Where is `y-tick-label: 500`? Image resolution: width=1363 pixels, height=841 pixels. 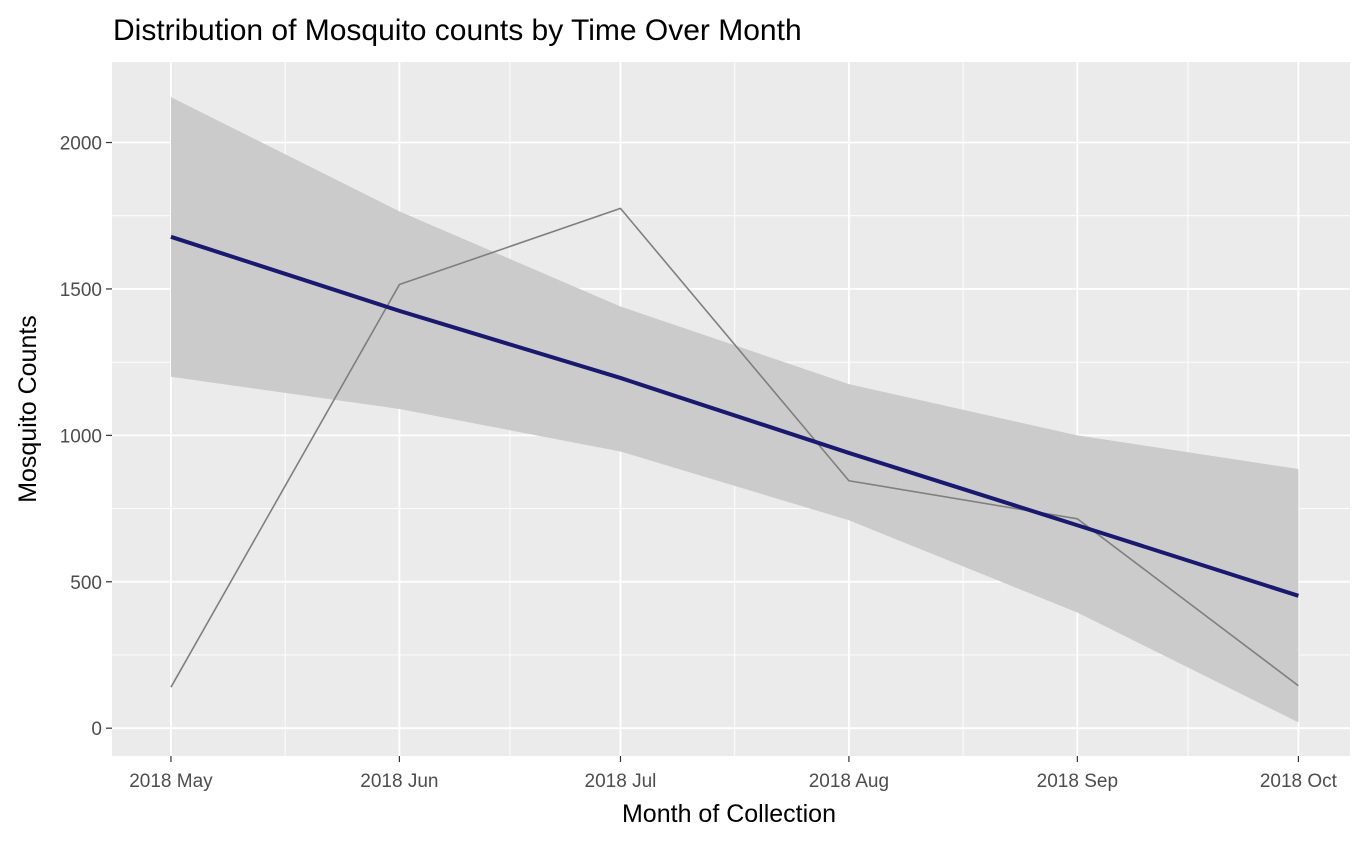 y-tick-label: 500 is located at coordinates (86, 583).